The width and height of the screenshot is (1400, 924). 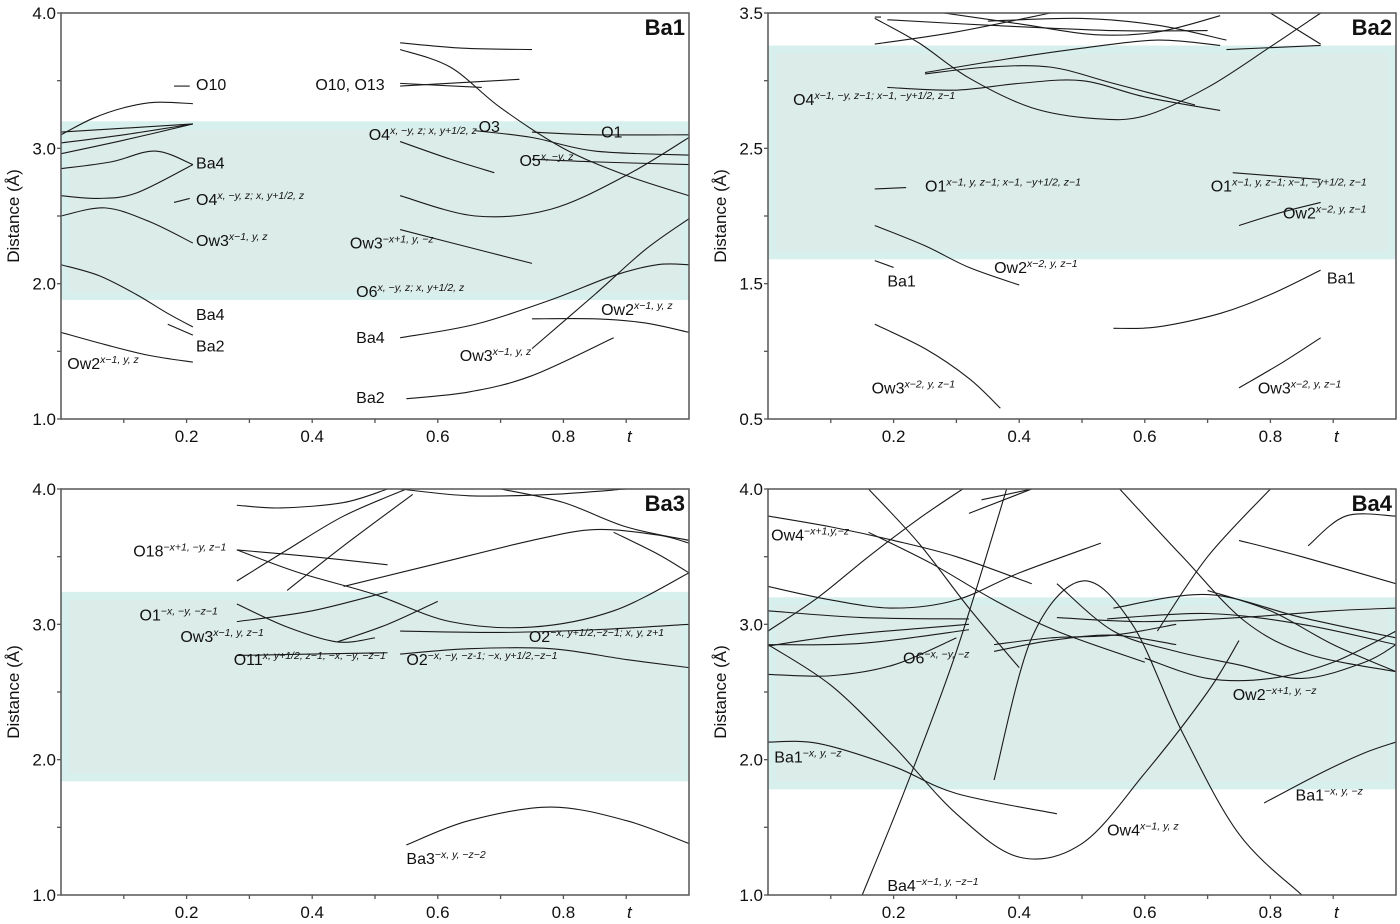 What do you see at coordinates (238, 633) in the screenshot?
I see `curve-label-symmetry: x−1, y, z−1` at bounding box center [238, 633].